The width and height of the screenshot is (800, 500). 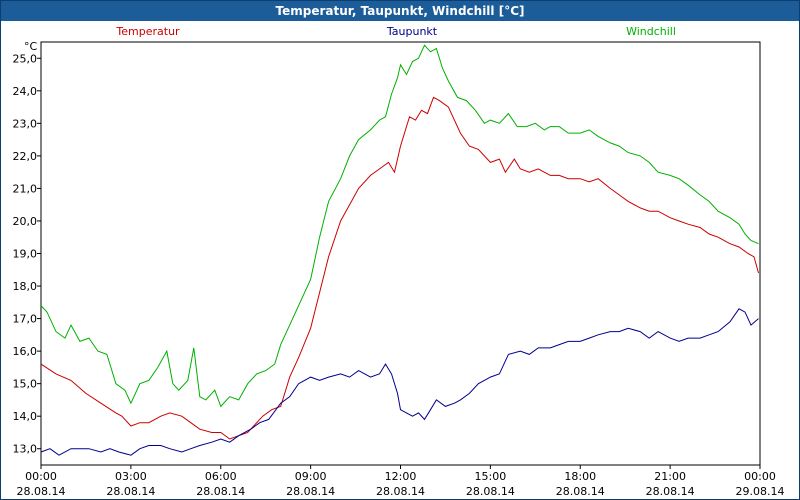 What do you see at coordinates (25, 156) in the screenshot?
I see `y-tick-label: 22,0` at bounding box center [25, 156].